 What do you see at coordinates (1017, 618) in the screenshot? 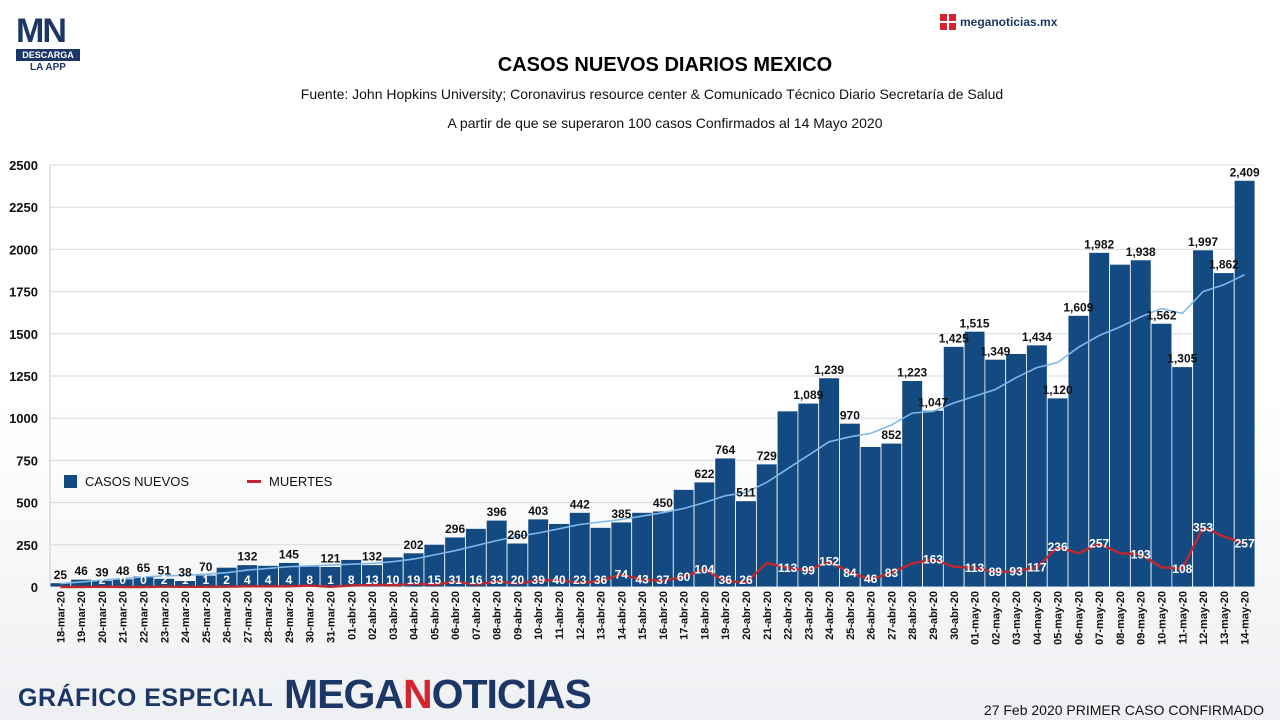
I see `x-tick-label: 03-may-20` at bounding box center [1017, 618].